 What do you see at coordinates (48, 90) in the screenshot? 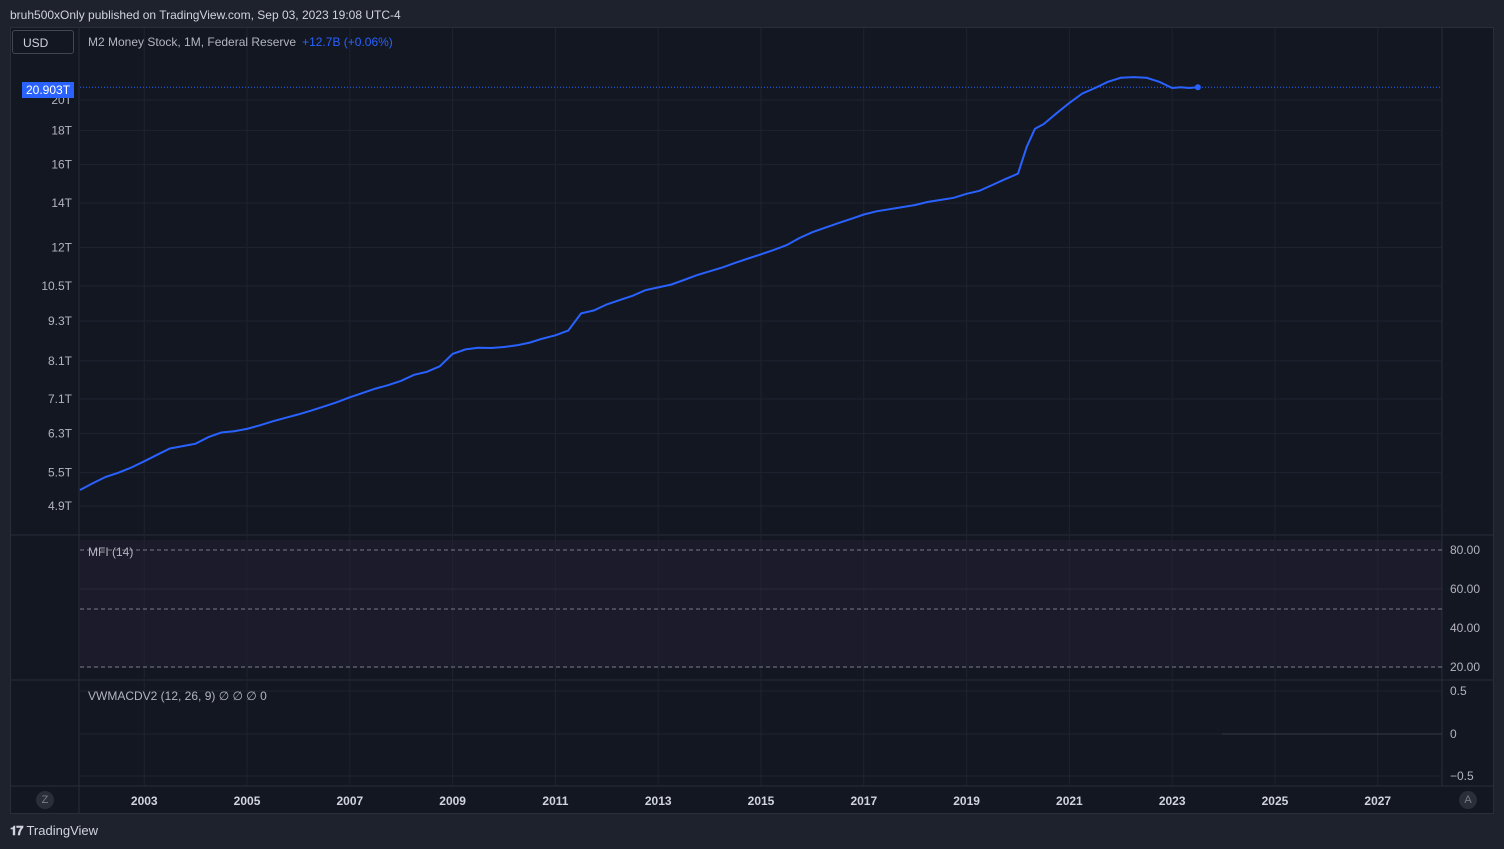
I see `last-price-tag: 20.903T` at bounding box center [48, 90].